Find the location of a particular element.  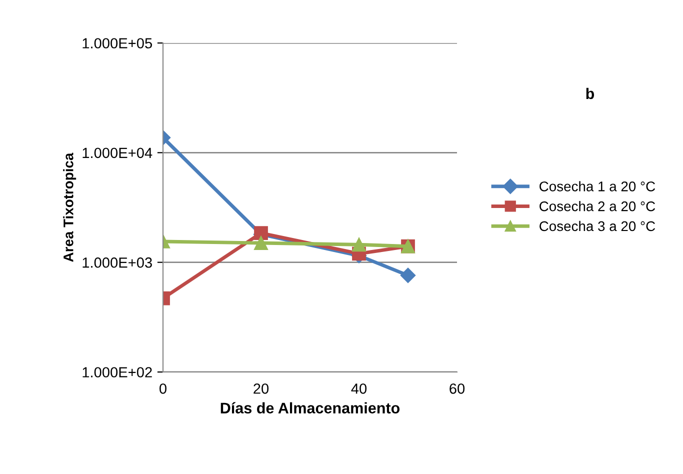

x-tick-label: 20 is located at coordinates (261, 388).